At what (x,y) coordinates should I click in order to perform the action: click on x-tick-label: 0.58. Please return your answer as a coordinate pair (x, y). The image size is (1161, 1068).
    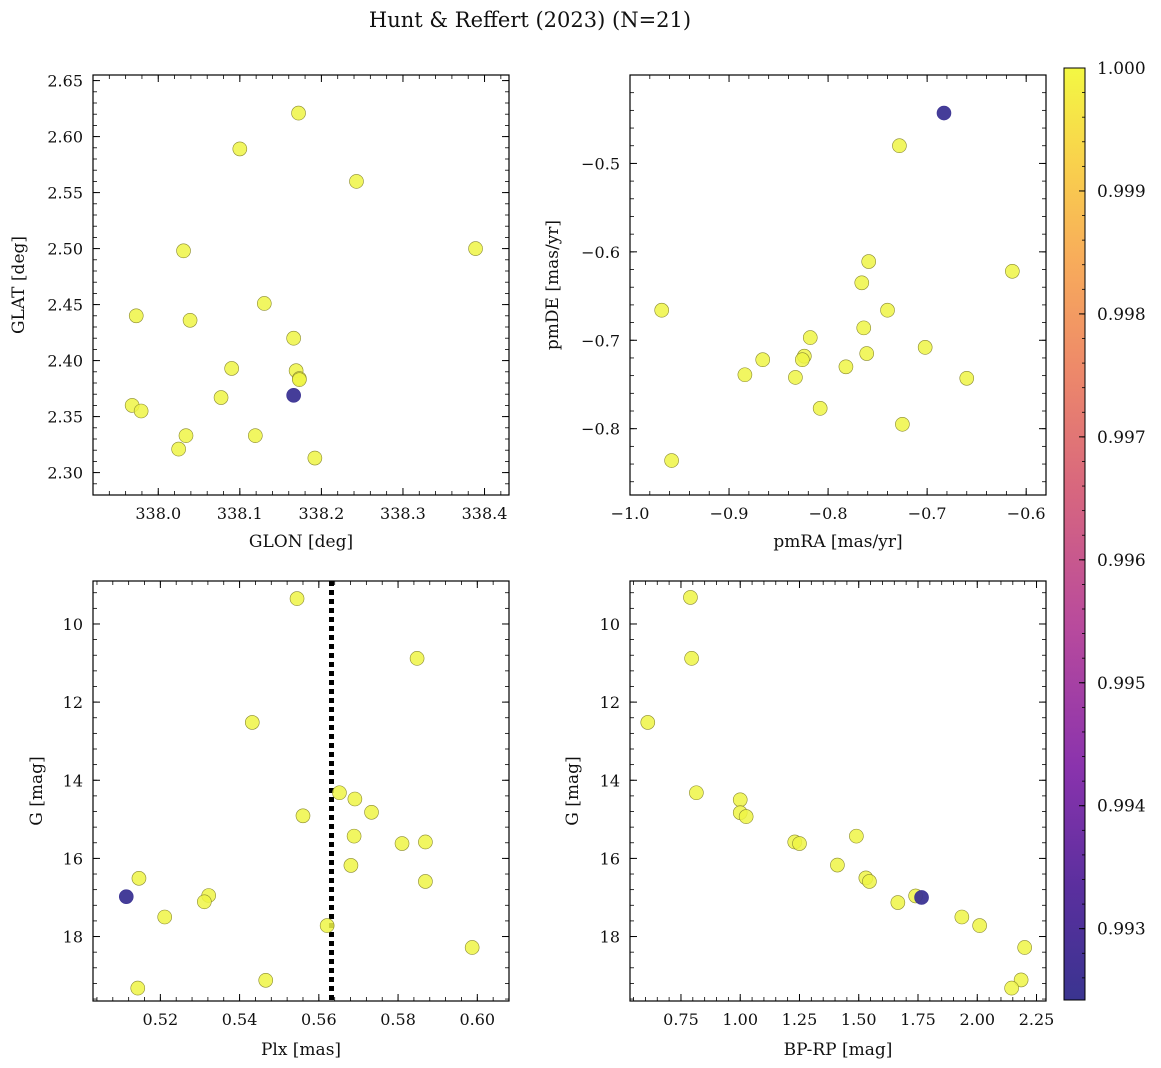
    Looking at the image, I should click on (398, 1019).